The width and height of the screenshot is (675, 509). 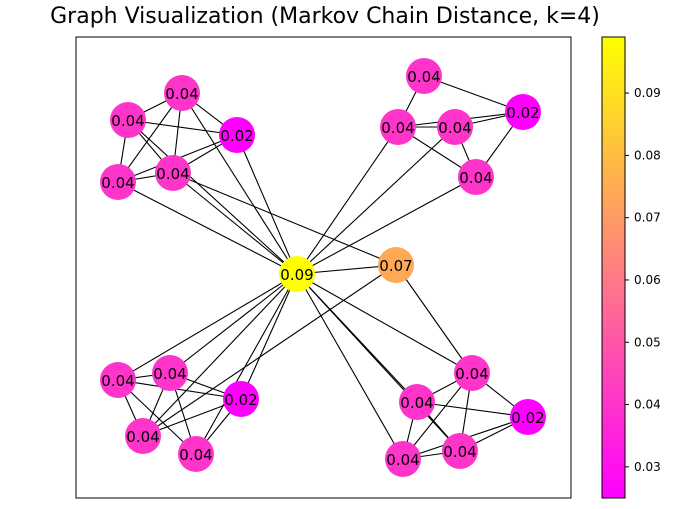 I want to click on graph-node: 0.07, so click(x=396, y=265).